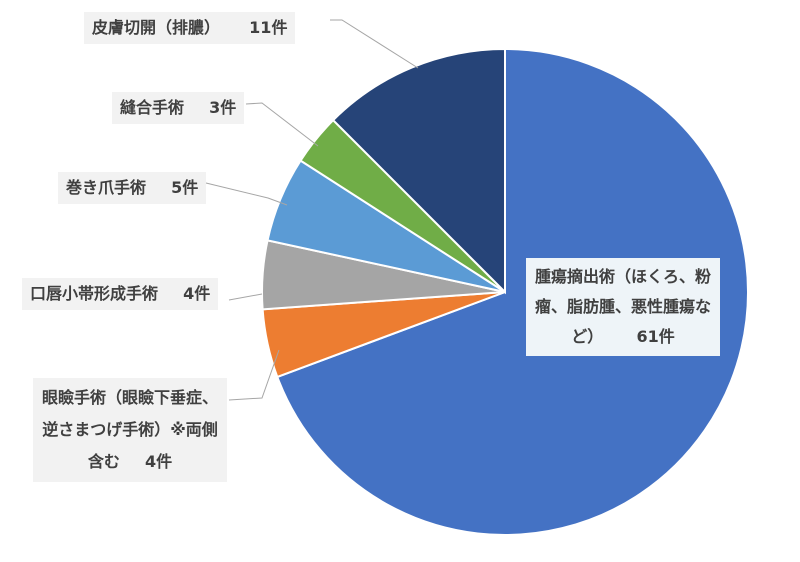 The image size is (800, 562). What do you see at coordinates (152, 107) in the screenshot?
I see `label-name: 縫合手術` at bounding box center [152, 107].